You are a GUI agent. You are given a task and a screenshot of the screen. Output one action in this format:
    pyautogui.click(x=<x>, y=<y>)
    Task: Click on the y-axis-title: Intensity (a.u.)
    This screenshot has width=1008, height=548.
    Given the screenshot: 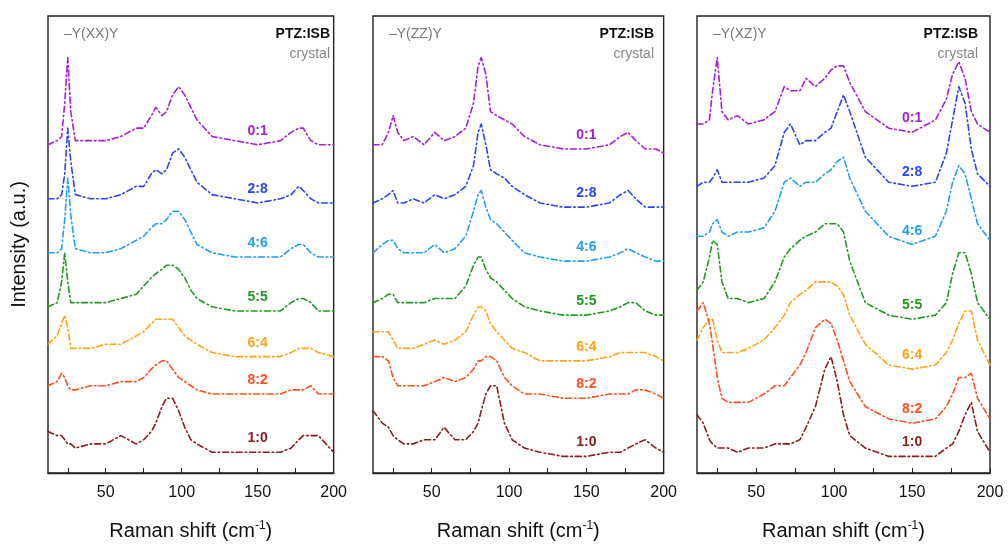 What is the action you would take?
    pyautogui.click(x=18, y=244)
    